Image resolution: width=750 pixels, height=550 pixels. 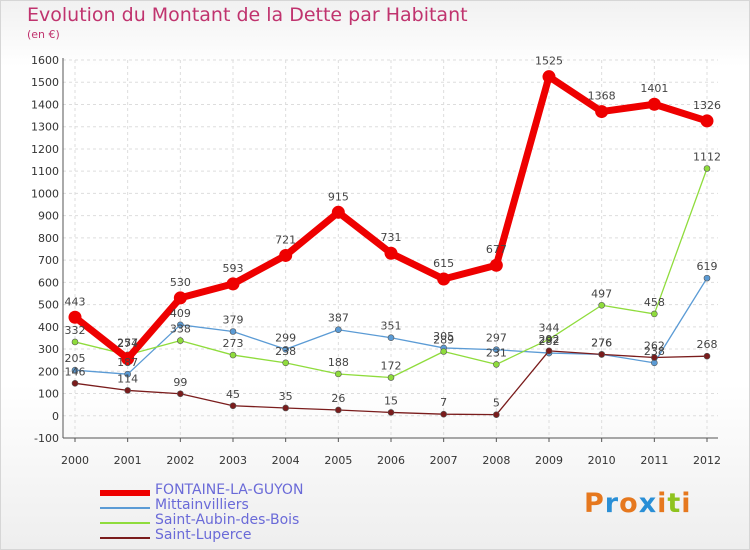 What do you see at coordinates (48, 394) in the screenshot?
I see `y-tick-label: 100` at bounding box center [48, 394].